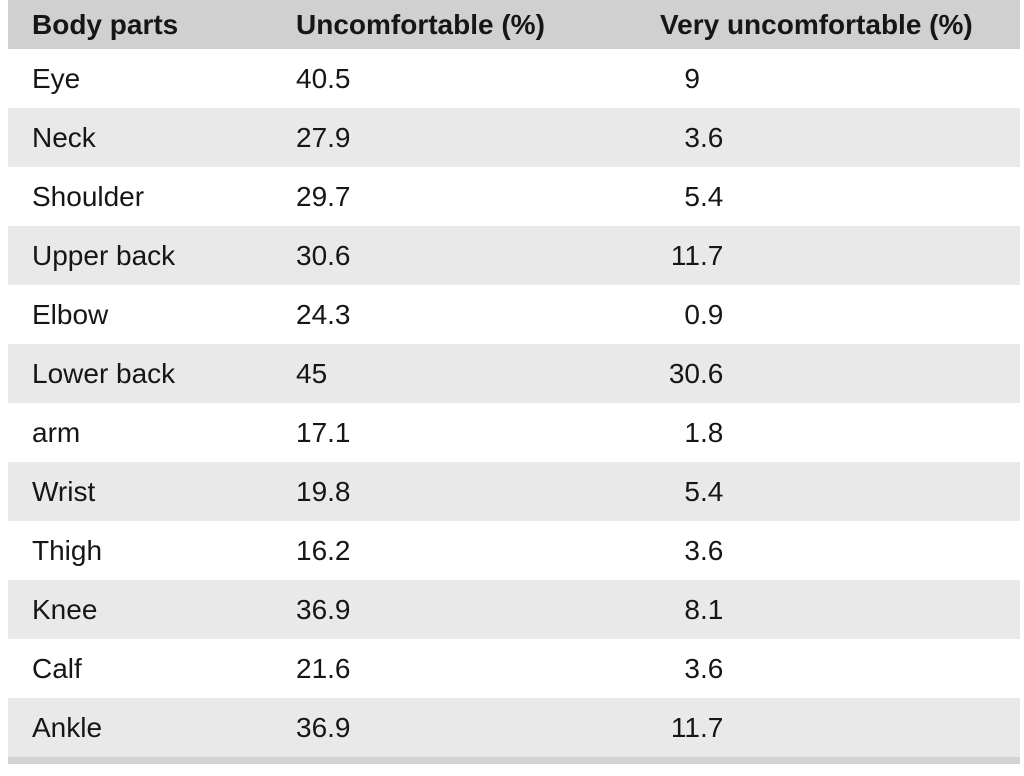 This screenshot has width=1024, height=776. Describe the element at coordinates (514, 78) in the screenshot. I see `table-row: Eye 40.5 9` at that location.